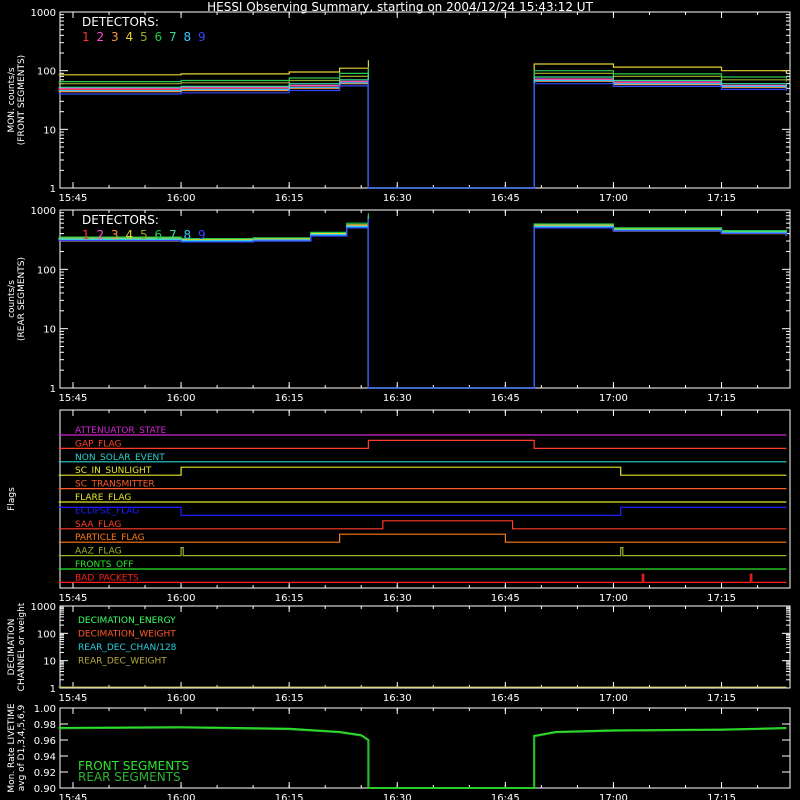  I want to click on livetime-x-tick-label: 16:15, so click(289, 796).